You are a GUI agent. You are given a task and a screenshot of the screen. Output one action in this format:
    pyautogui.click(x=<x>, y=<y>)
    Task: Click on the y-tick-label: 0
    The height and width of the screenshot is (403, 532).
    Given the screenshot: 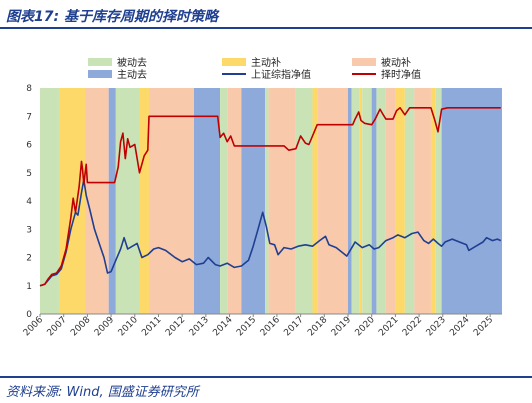 What is the action you would take?
    pyautogui.click(x=29, y=315)
    